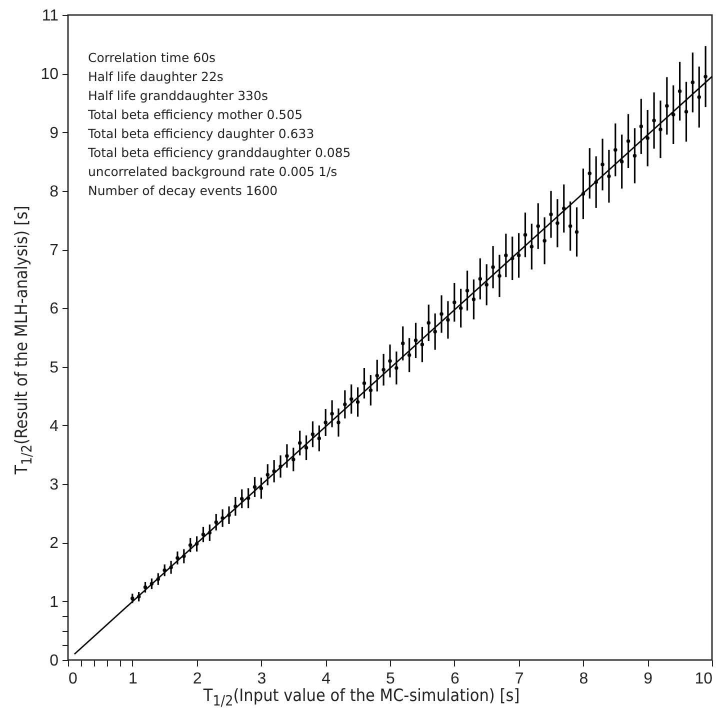  What do you see at coordinates (50, 16) in the screenshot?
I see `y-tick-label: 11` at bounding box center [50, 16].